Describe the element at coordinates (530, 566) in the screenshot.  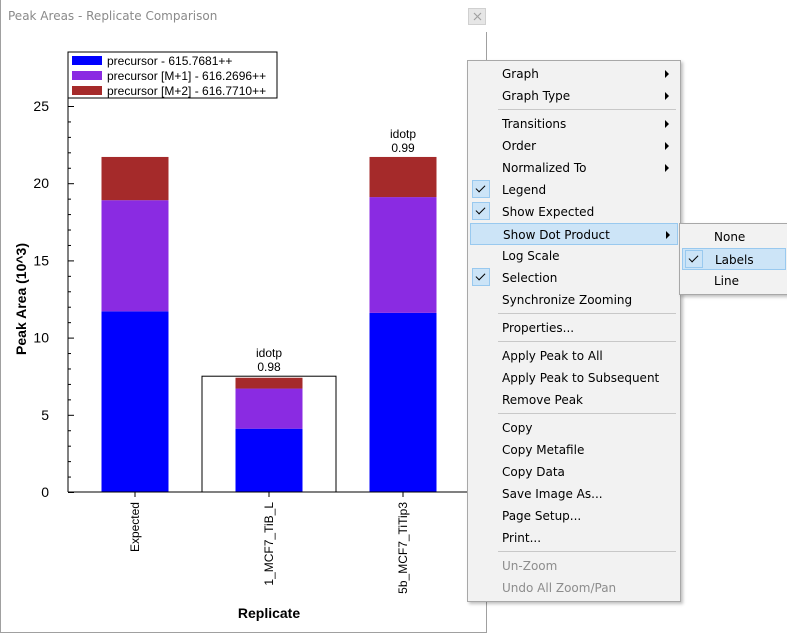
I see `menu-item-label: Un-Zoom` at that location.